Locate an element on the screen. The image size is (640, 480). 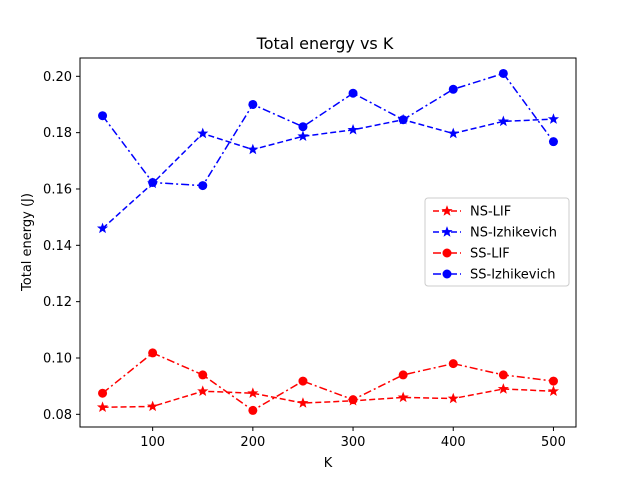
legend-label: NS-Izhikevich is located at coordinates (513, 233).